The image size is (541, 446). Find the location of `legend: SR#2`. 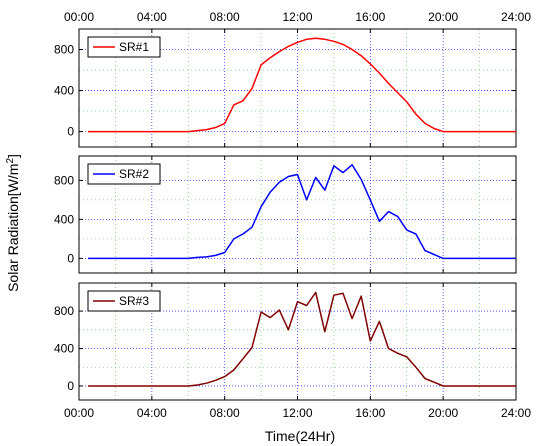

legend: SR#2 is located at coordinates (124, 174).